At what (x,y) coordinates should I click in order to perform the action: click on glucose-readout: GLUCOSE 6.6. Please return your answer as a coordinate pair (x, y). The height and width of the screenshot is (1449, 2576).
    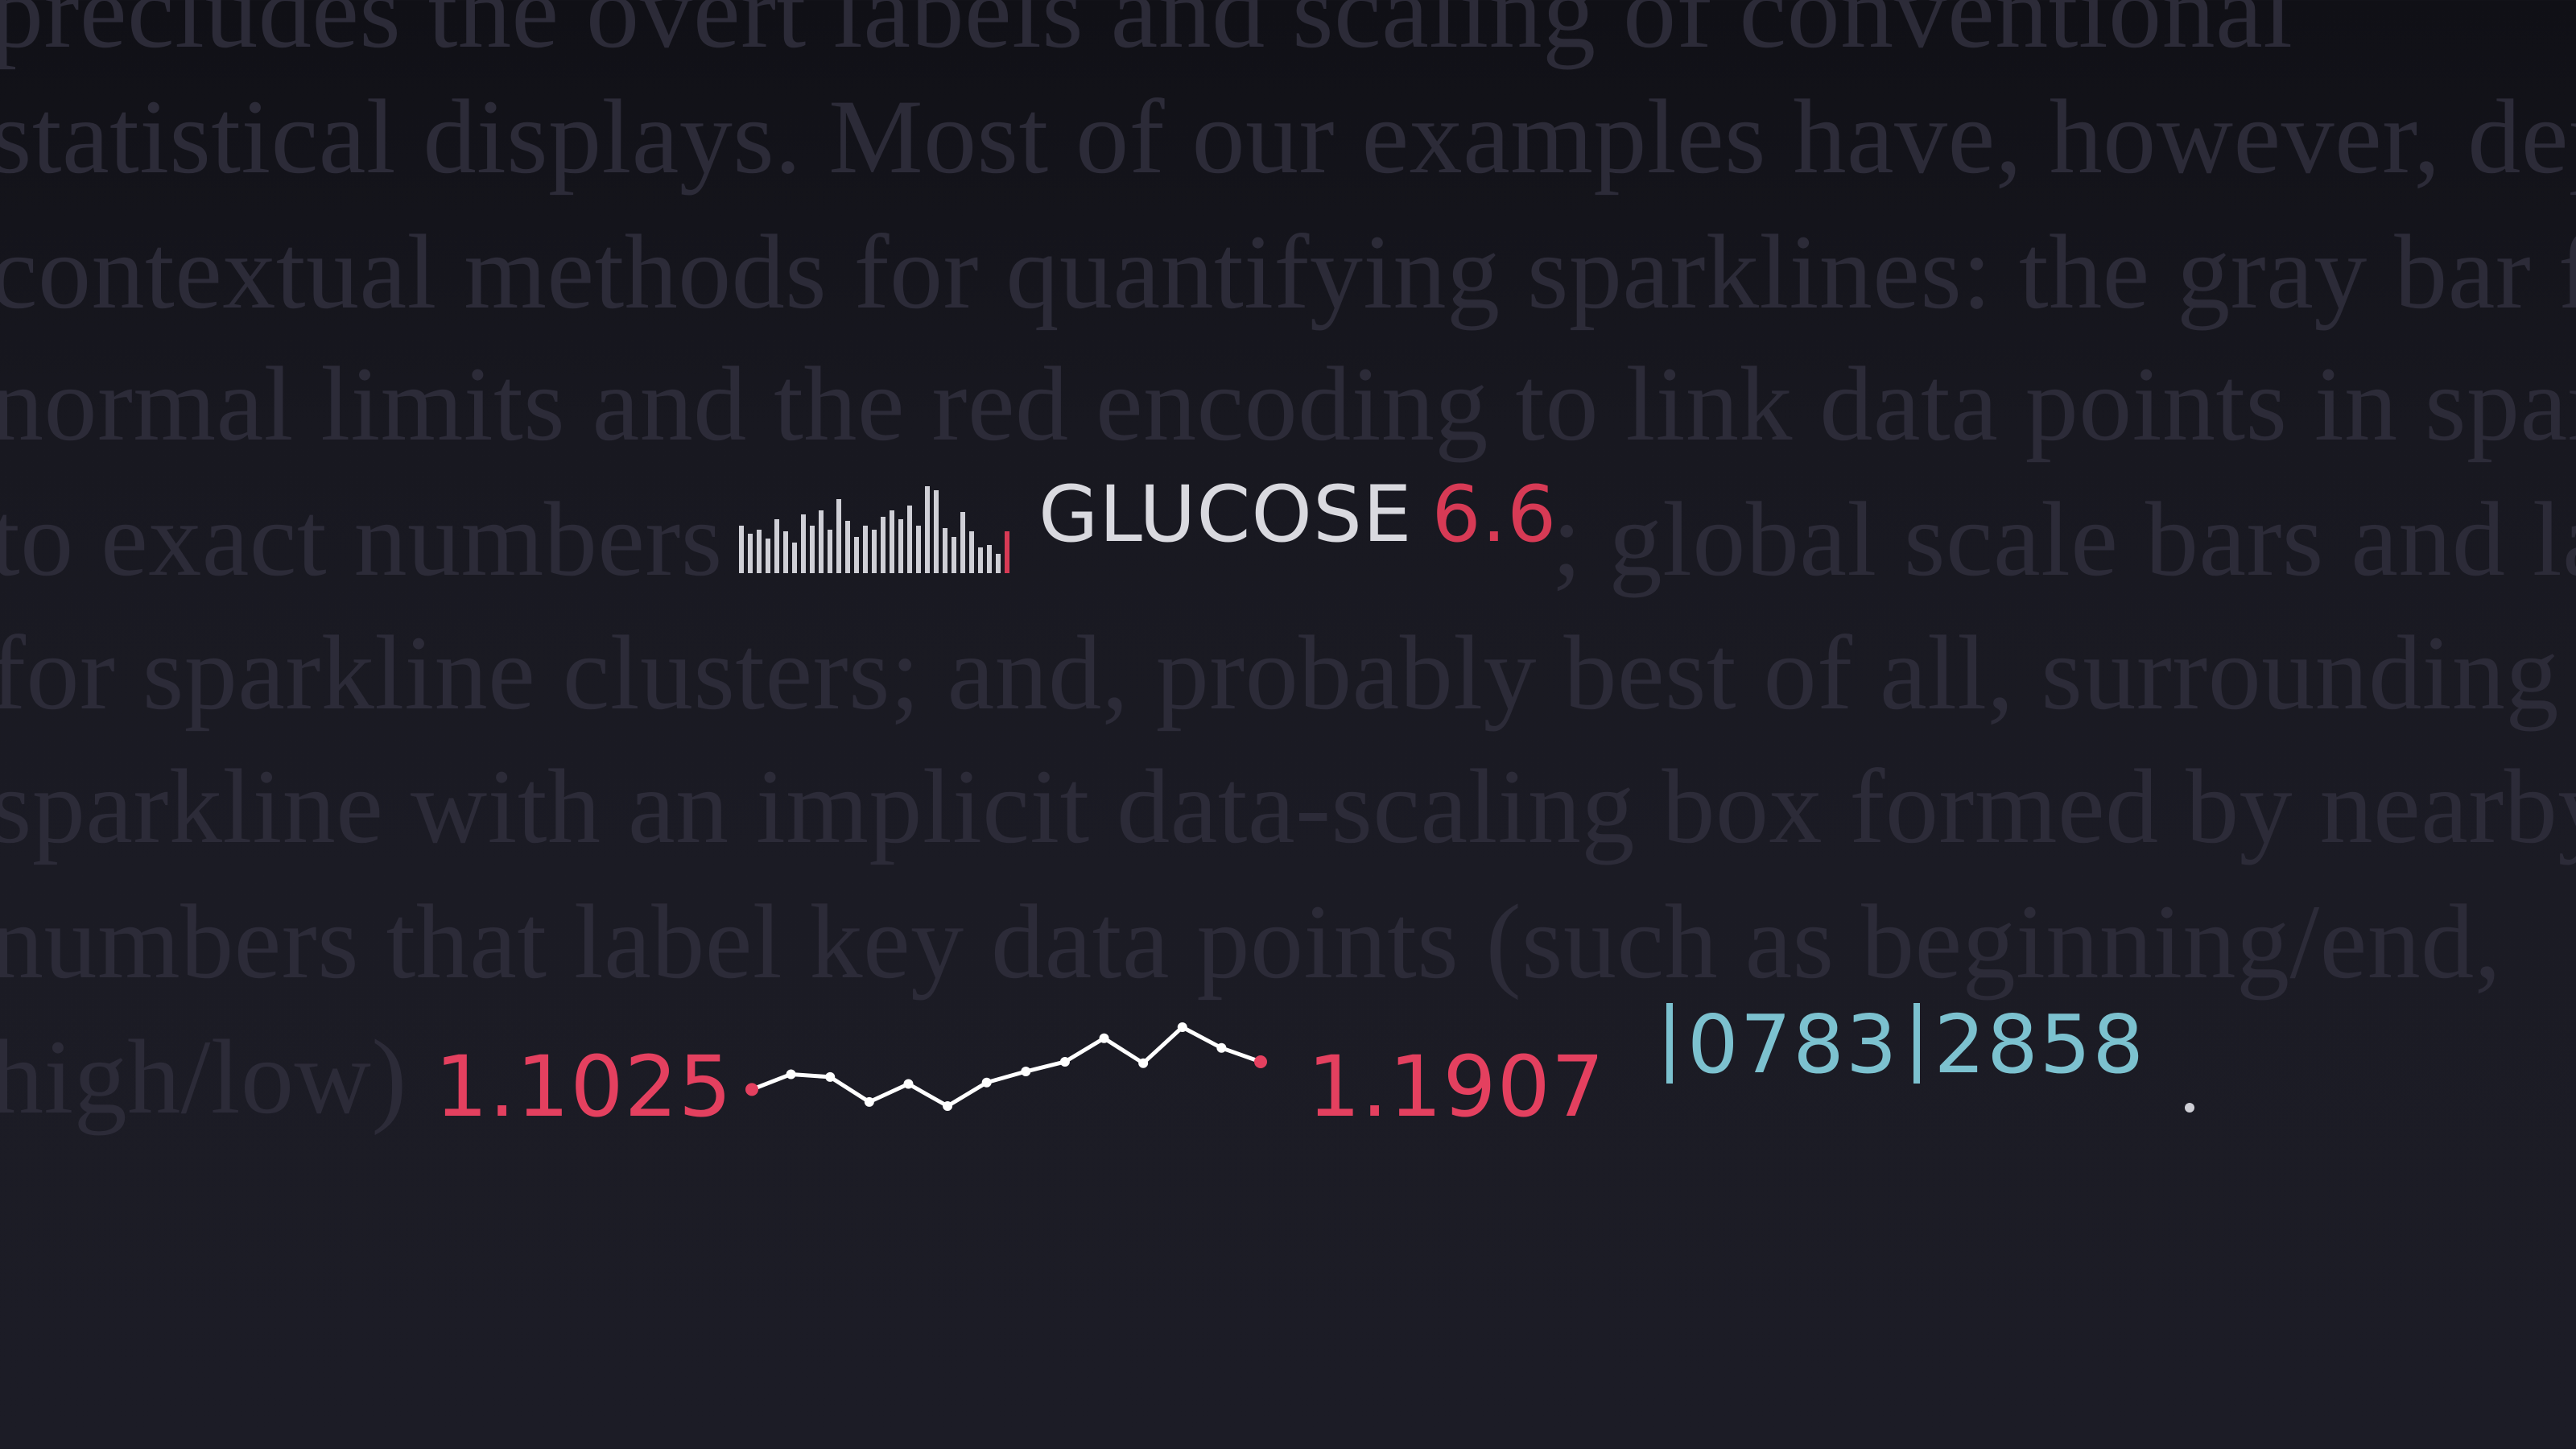
    Looking at the image, I should click on (1297, 514).